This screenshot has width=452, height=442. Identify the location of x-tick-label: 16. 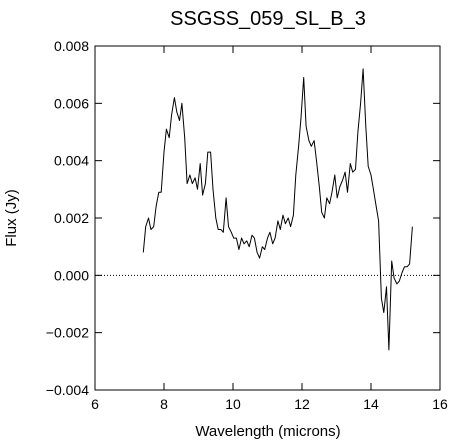
(440, 404).